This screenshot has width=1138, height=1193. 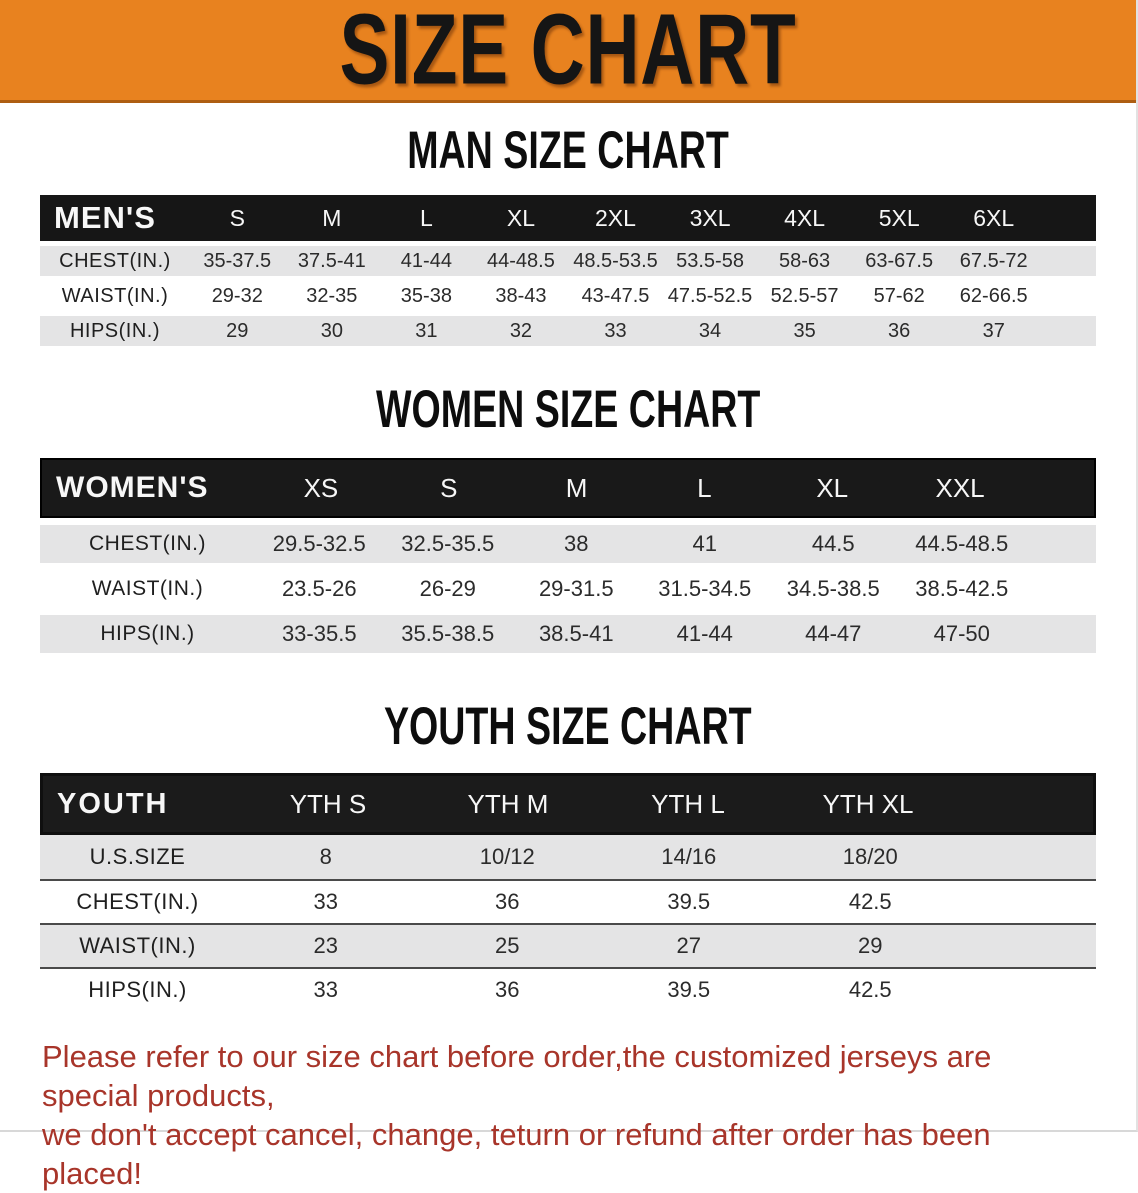 I want to click on value-cell: 32.5-35.5, so click(x=448, y=543).